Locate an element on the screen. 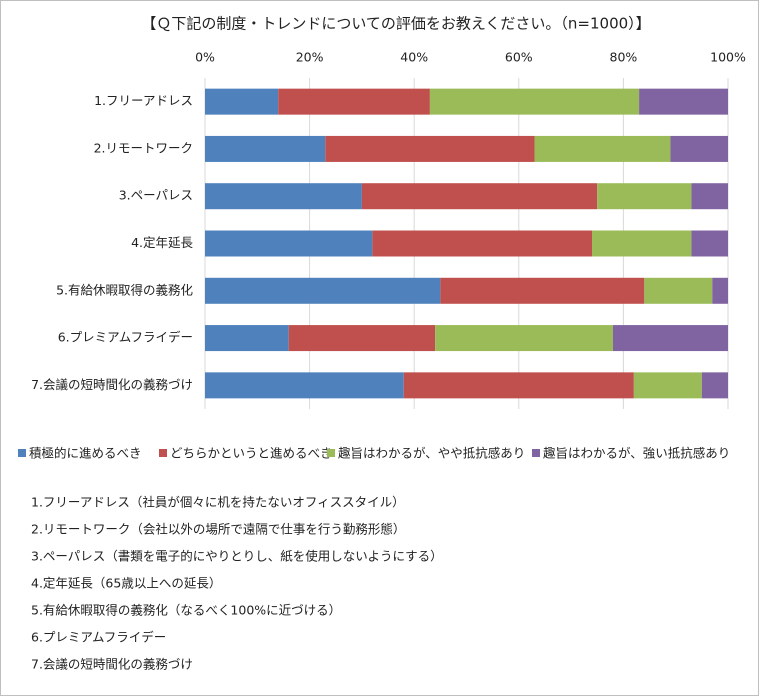 The width and height of the screenshot is (759, 696). chart-title: 【Ｑ下記の制度・トレンドについての評価をお教えください。（n=1000）】 is located at coordinates (395, 24).